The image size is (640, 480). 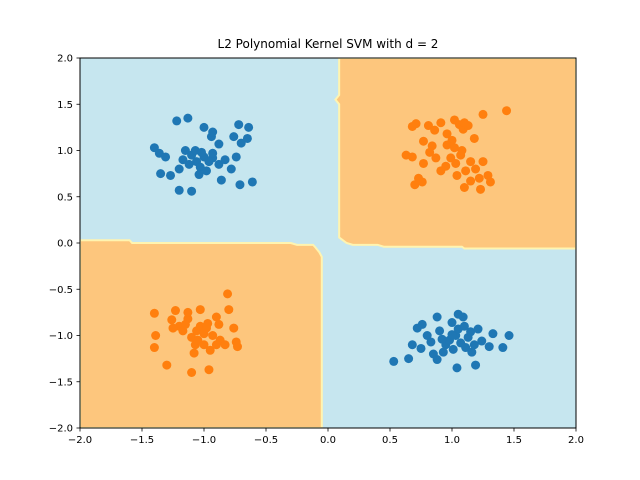 I want to click on y-tick-label: −1.0, so click(x=61, y=336).